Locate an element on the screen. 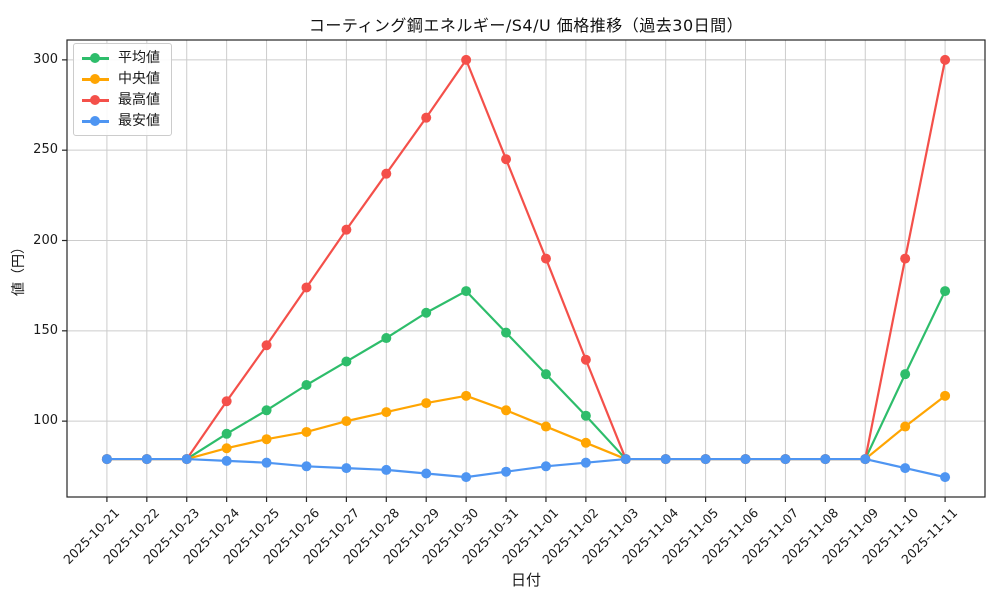 The width and height of the screenshot is (1000, 600). legend-label: 最安値 is located at coordinates (139, 121).